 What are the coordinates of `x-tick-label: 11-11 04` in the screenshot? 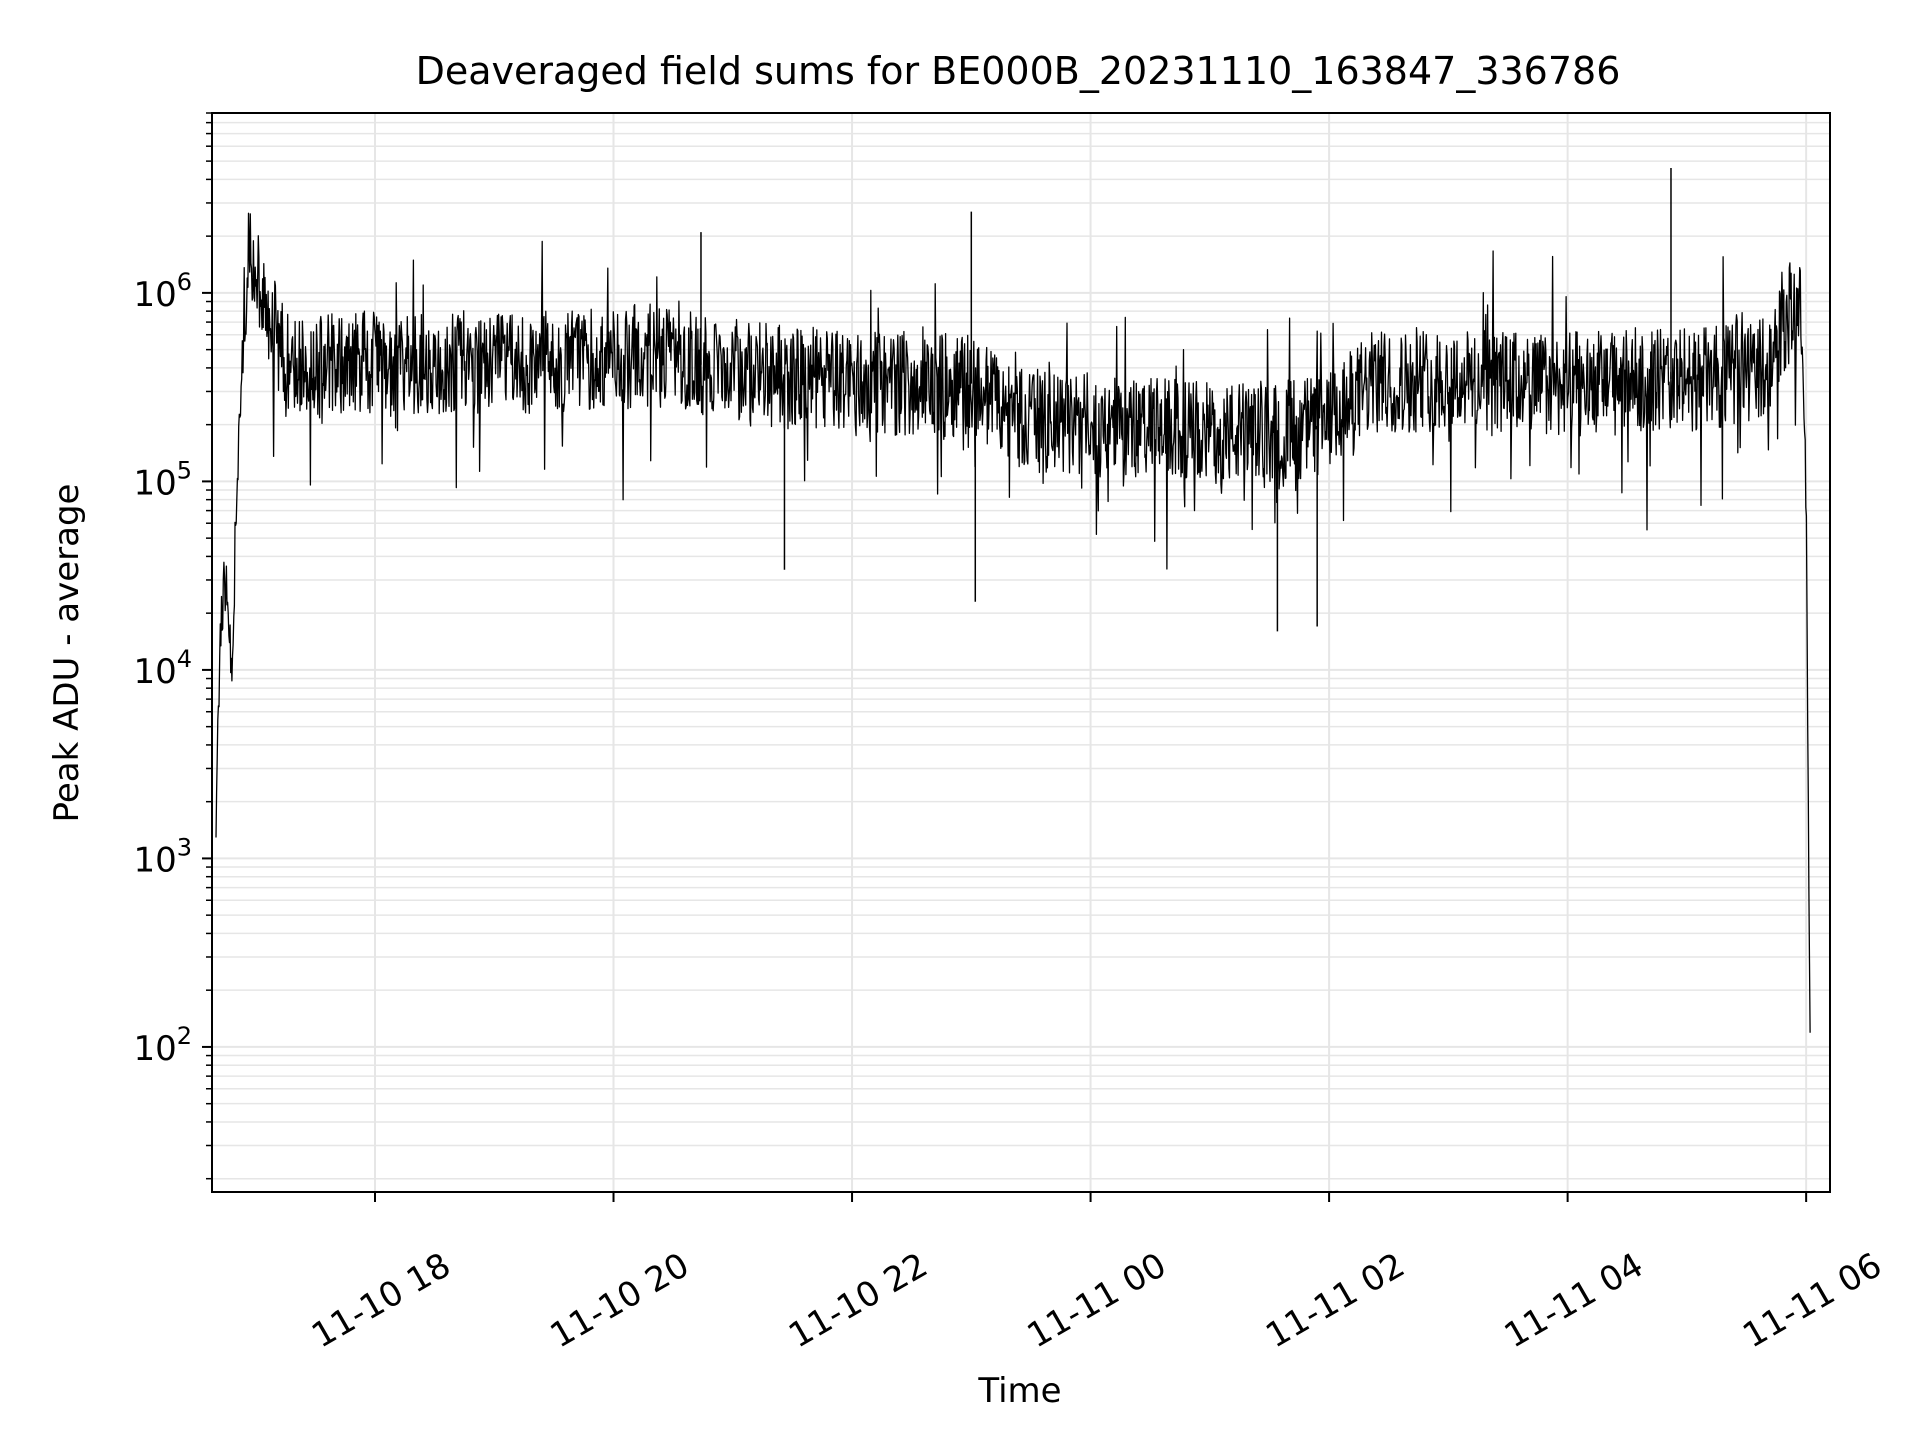 It's located at (1574, 1300).